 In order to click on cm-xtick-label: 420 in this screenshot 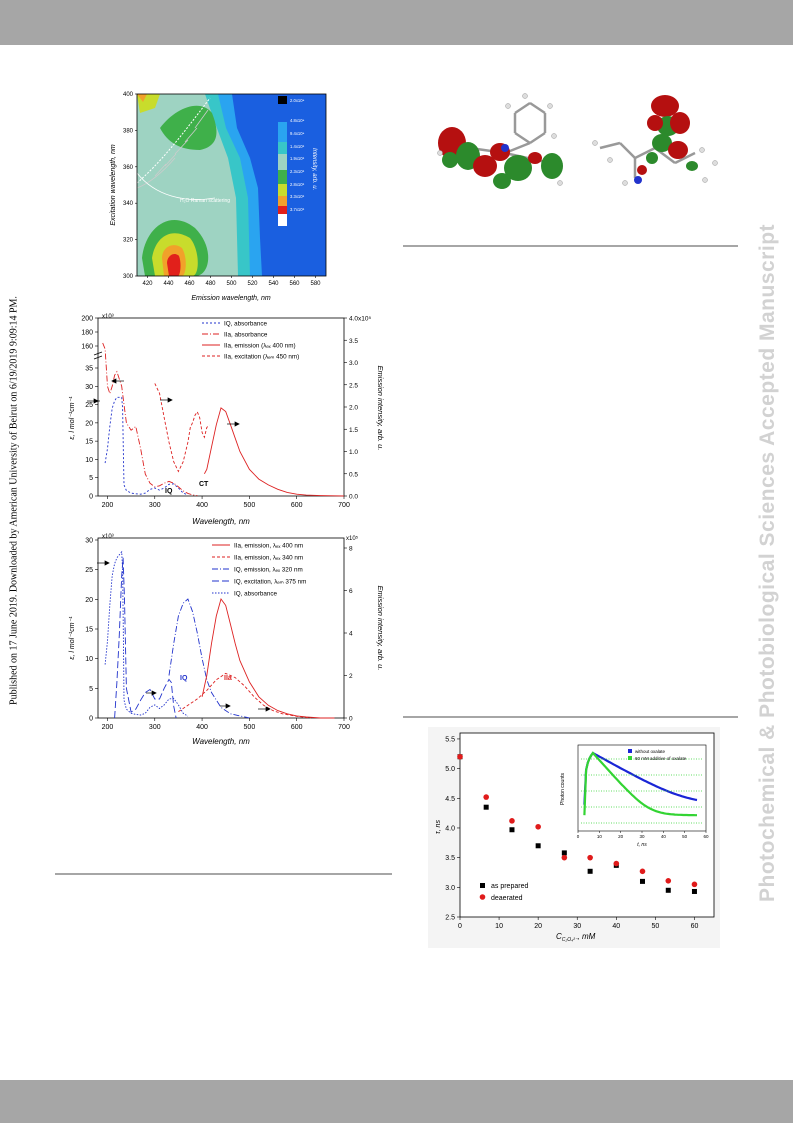, I will do `click(147, 284)`.